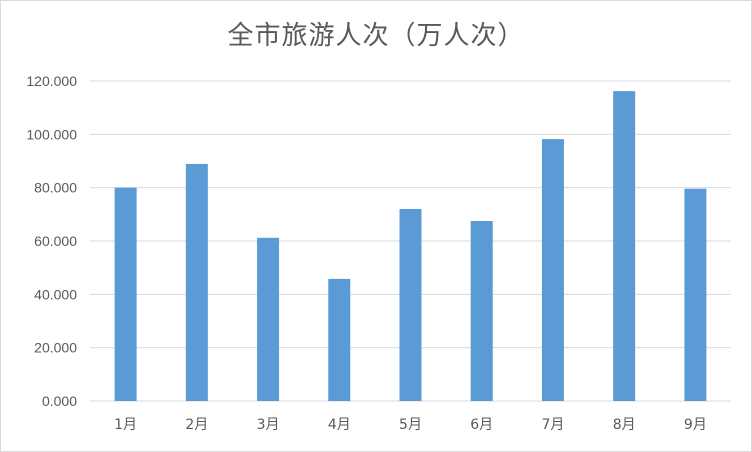 Image resolution: width=752 pixels, height=452 pixels. Describe the element at coordinates (55, 294) in the screenshot. I see `y-tick-label: 40.000` at that location.